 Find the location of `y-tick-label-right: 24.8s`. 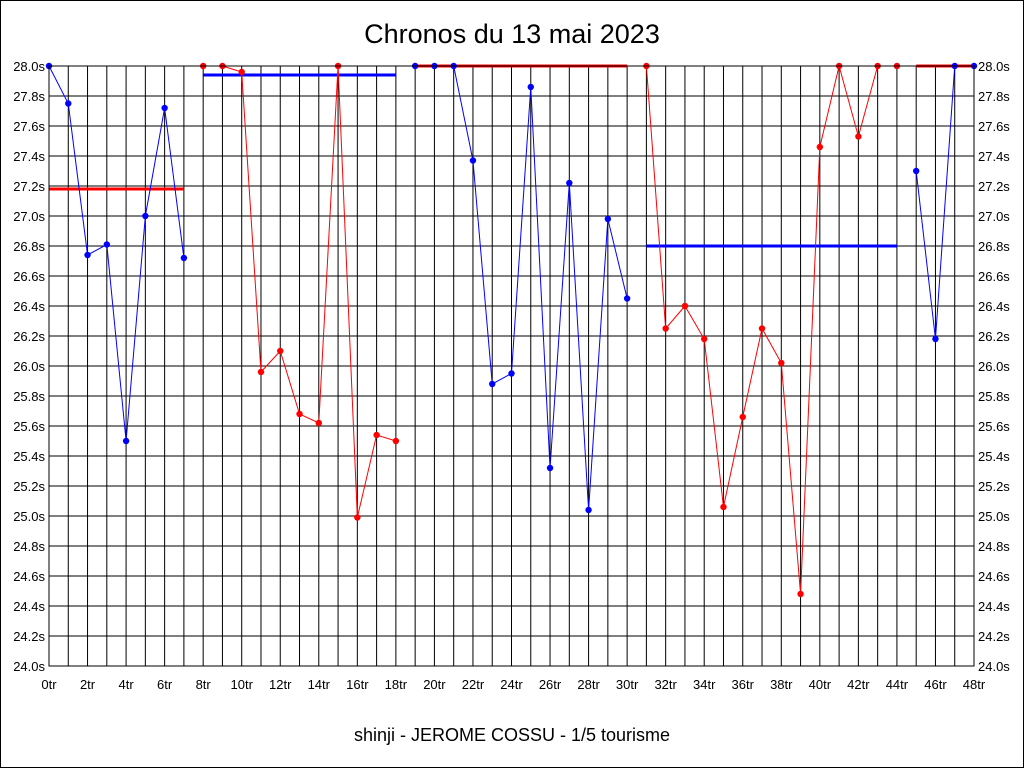

y-tick-label-right: 24.8s is located at coordinates (994, 546).